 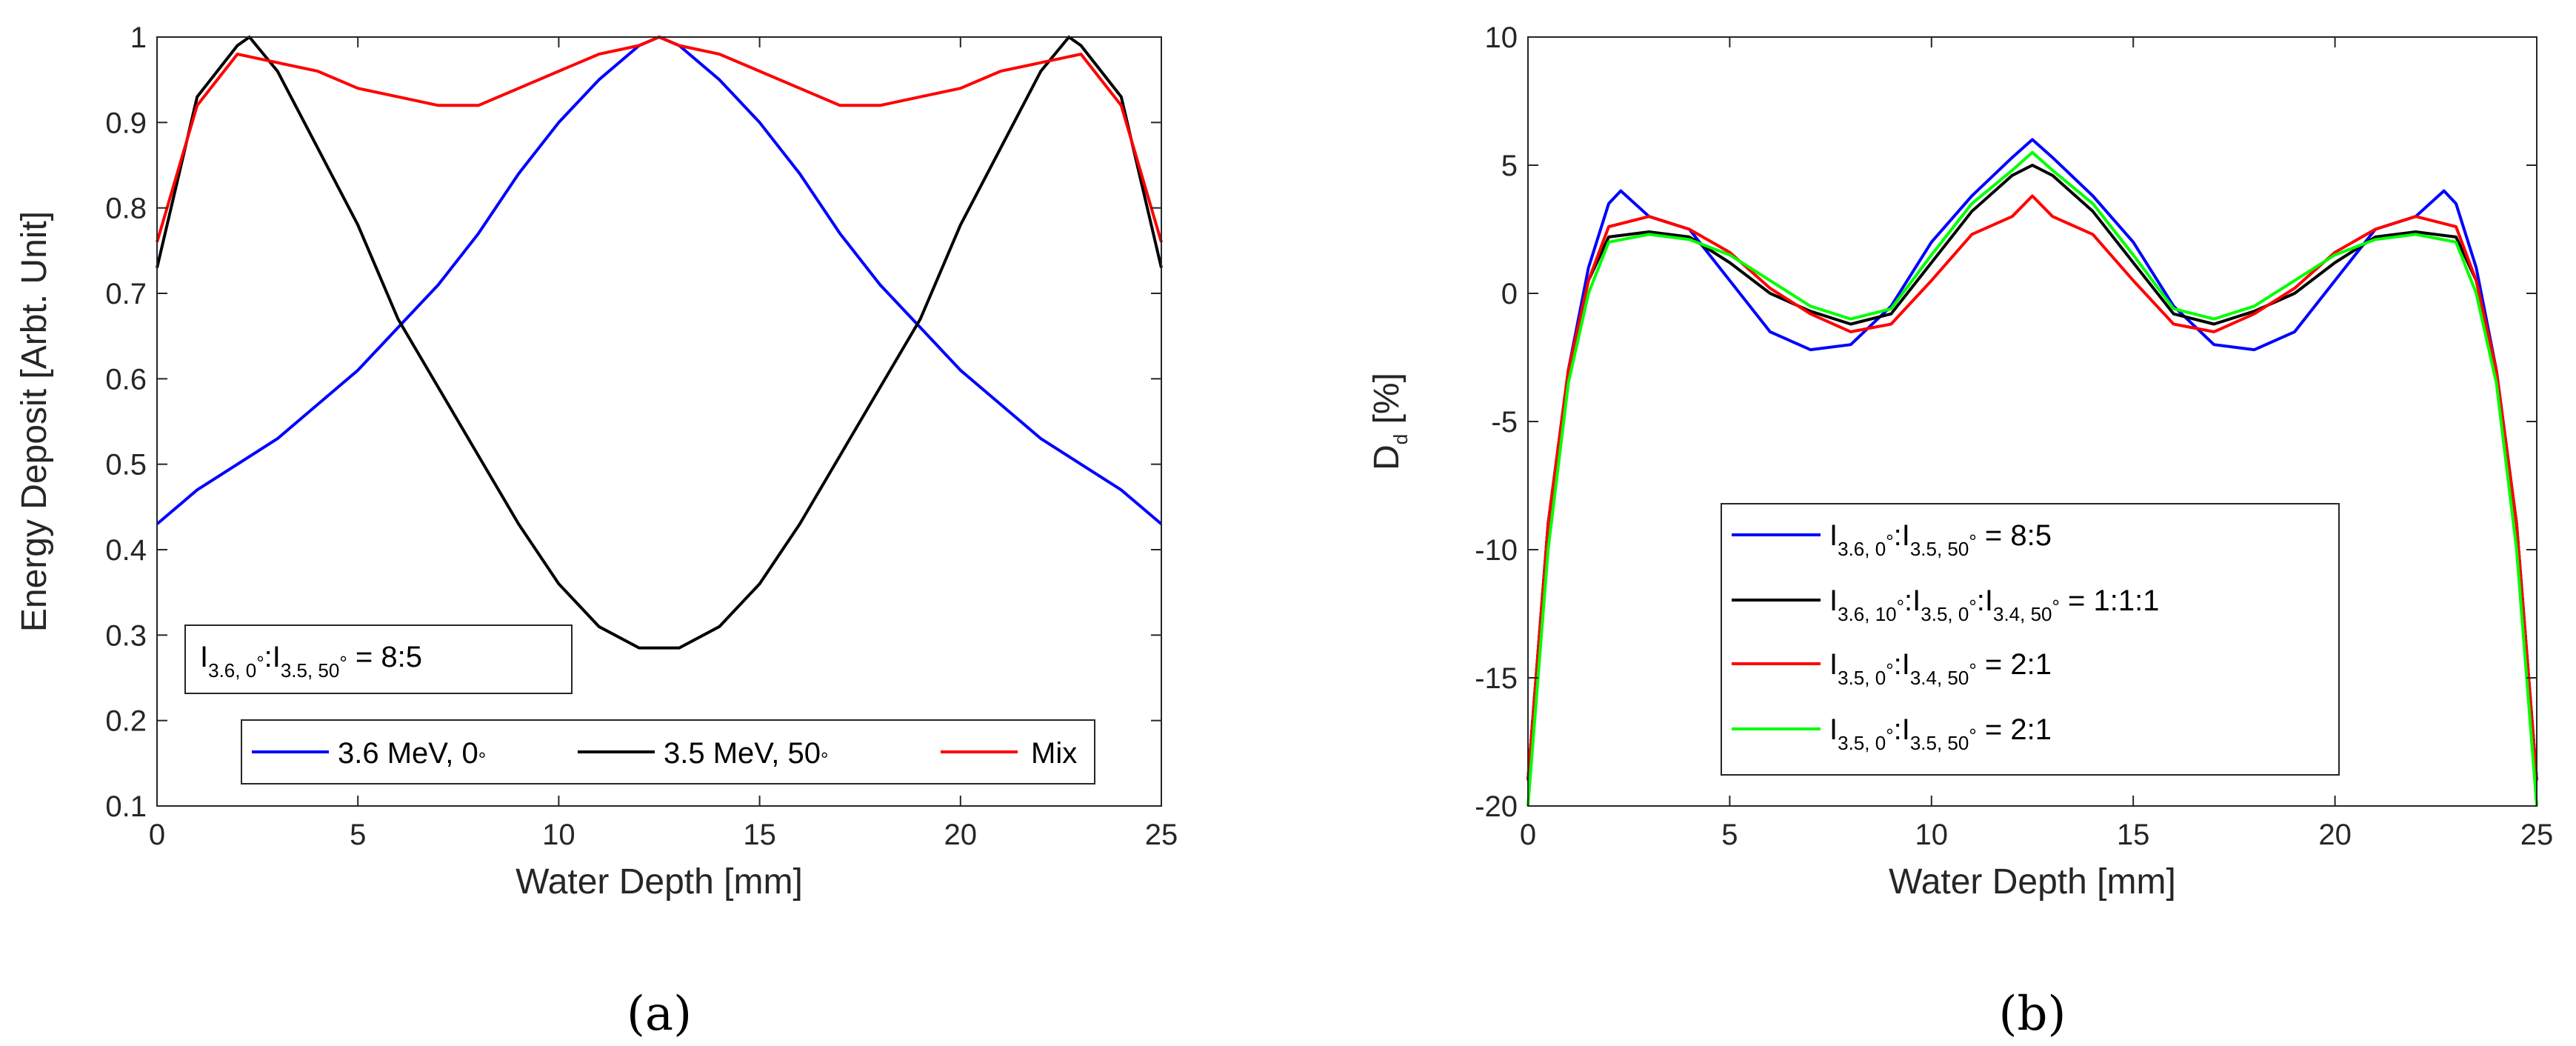 I want to click on legend-label: I3.5, 0°:I3.4, 50° = 2:1, so click(x=1940, y=668).